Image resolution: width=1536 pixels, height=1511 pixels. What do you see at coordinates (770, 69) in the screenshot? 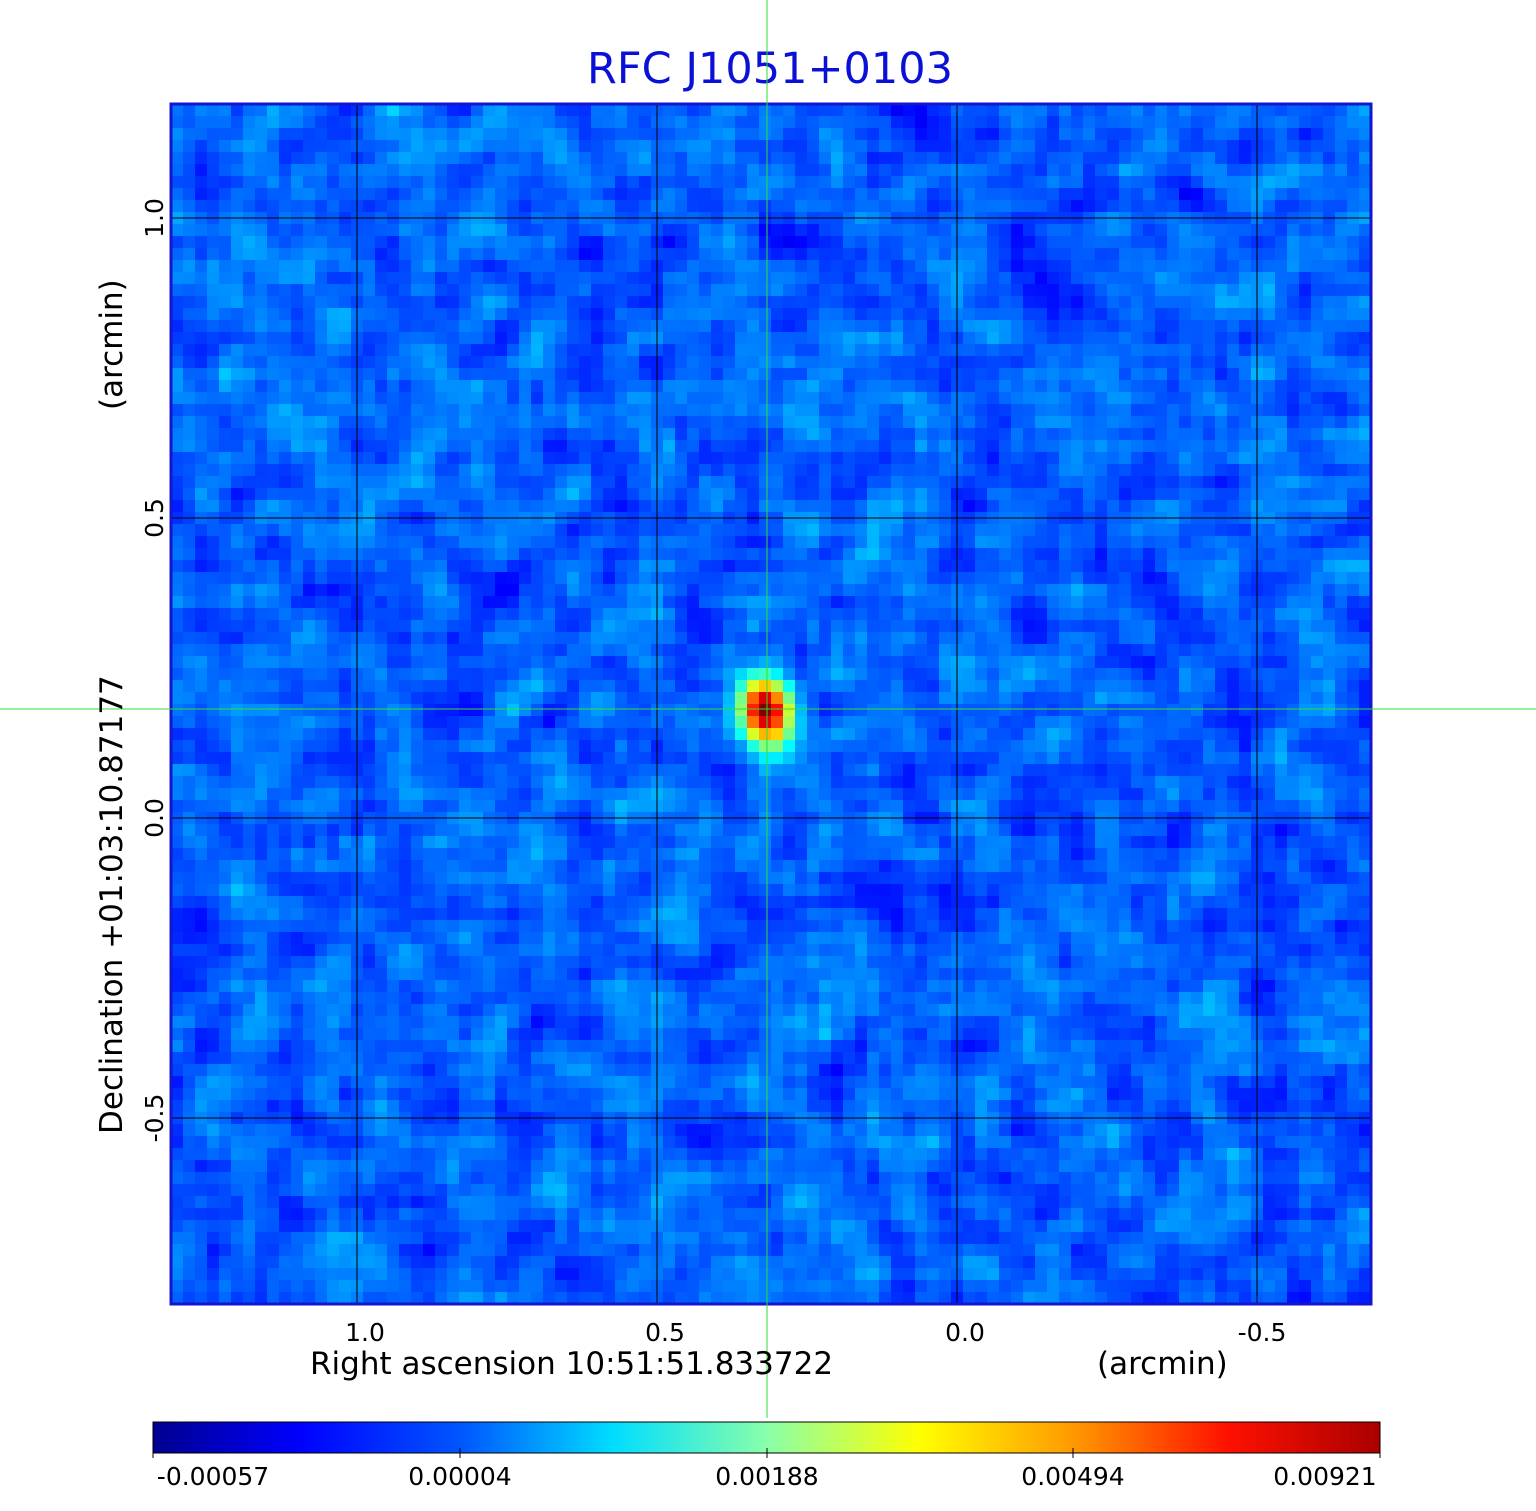
I see `chart-title: RFC J1051+0103` at bounding box center [770, 69].